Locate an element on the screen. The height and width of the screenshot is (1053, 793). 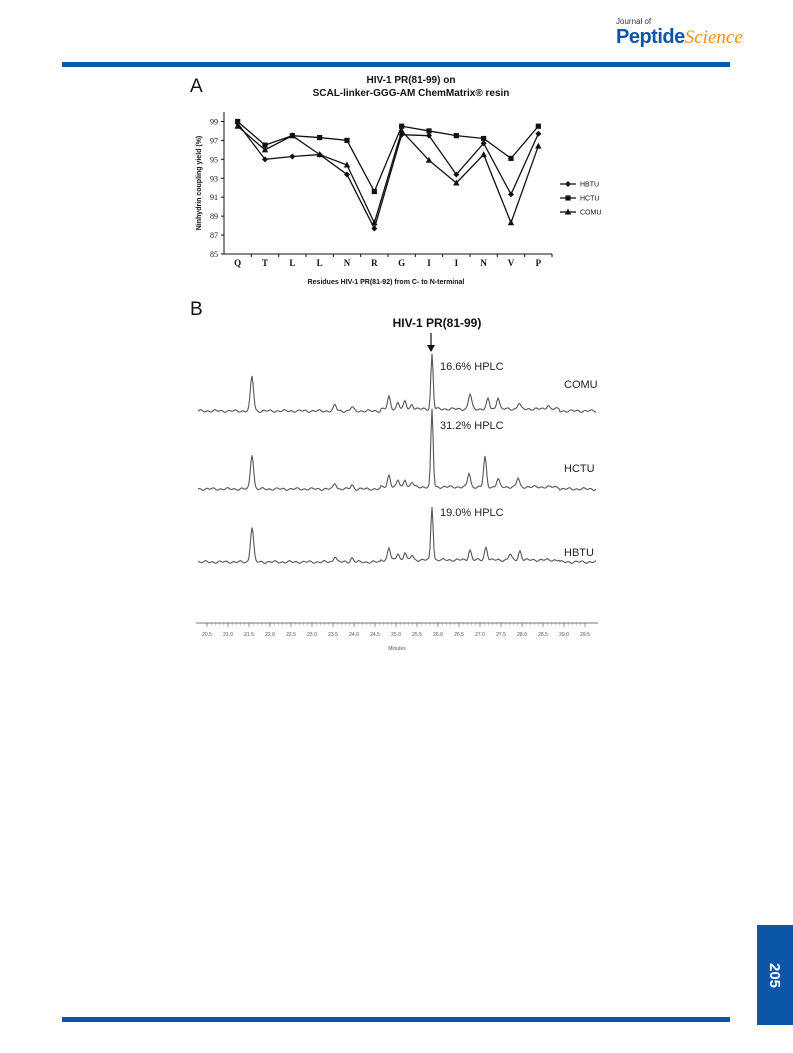
x-category-label: G is located at coordinates (401, 263).